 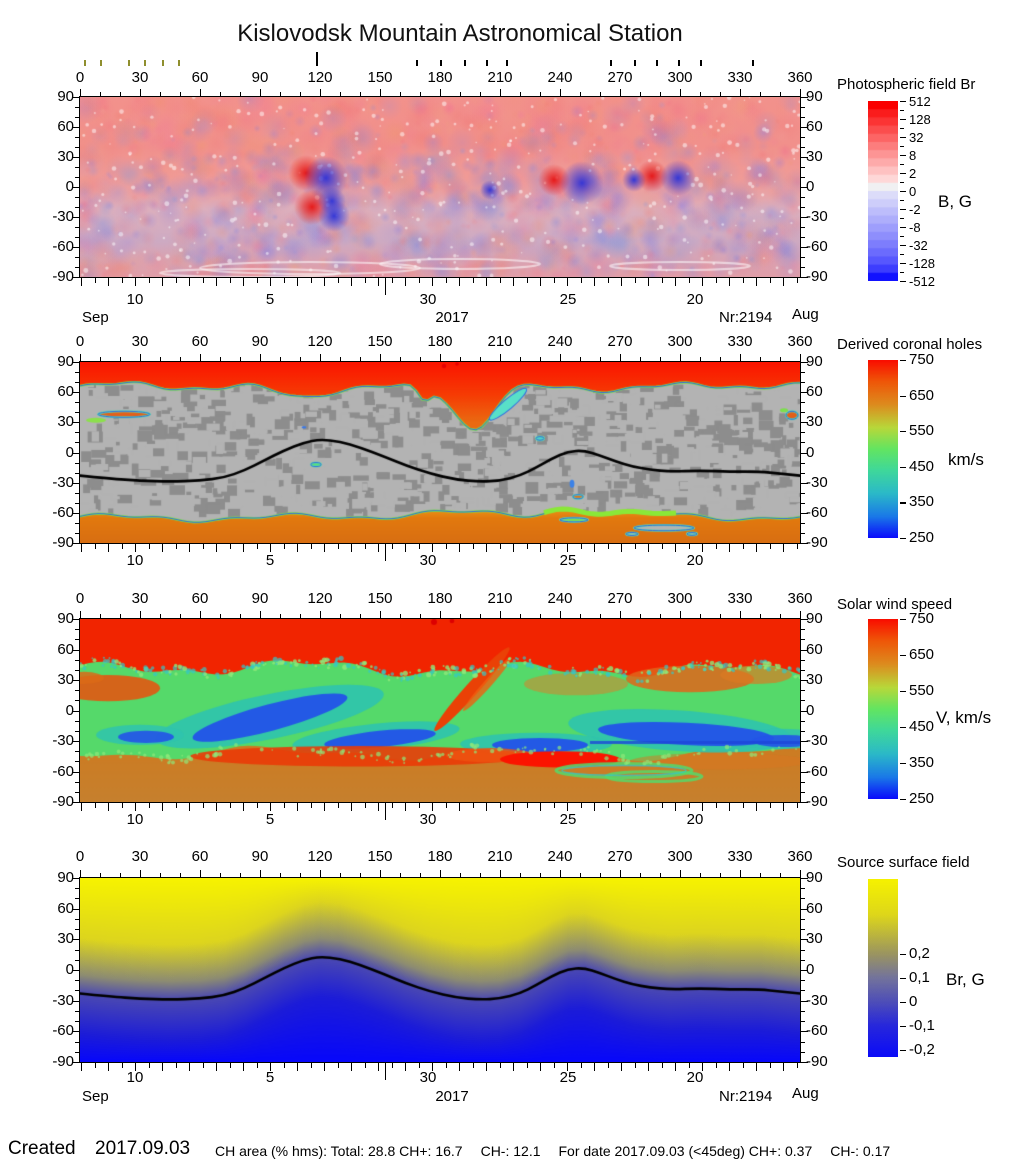 What do you see at coordinates (860, 1151) in the screenshot?
I see `ch-stat-segment: CH-: 0.17` at bounding box center [860, 1151].